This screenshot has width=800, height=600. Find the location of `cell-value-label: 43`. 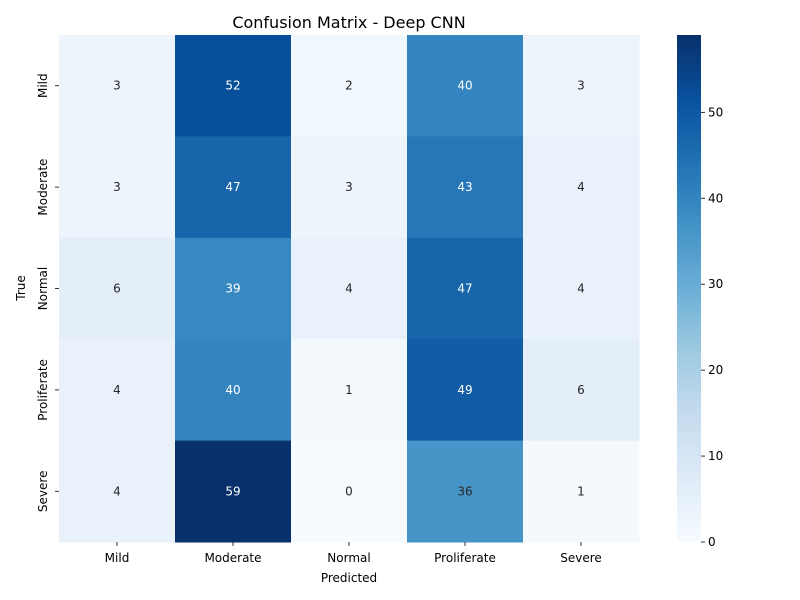

cell-value-label: 43 is located at coordinates (464, 187).